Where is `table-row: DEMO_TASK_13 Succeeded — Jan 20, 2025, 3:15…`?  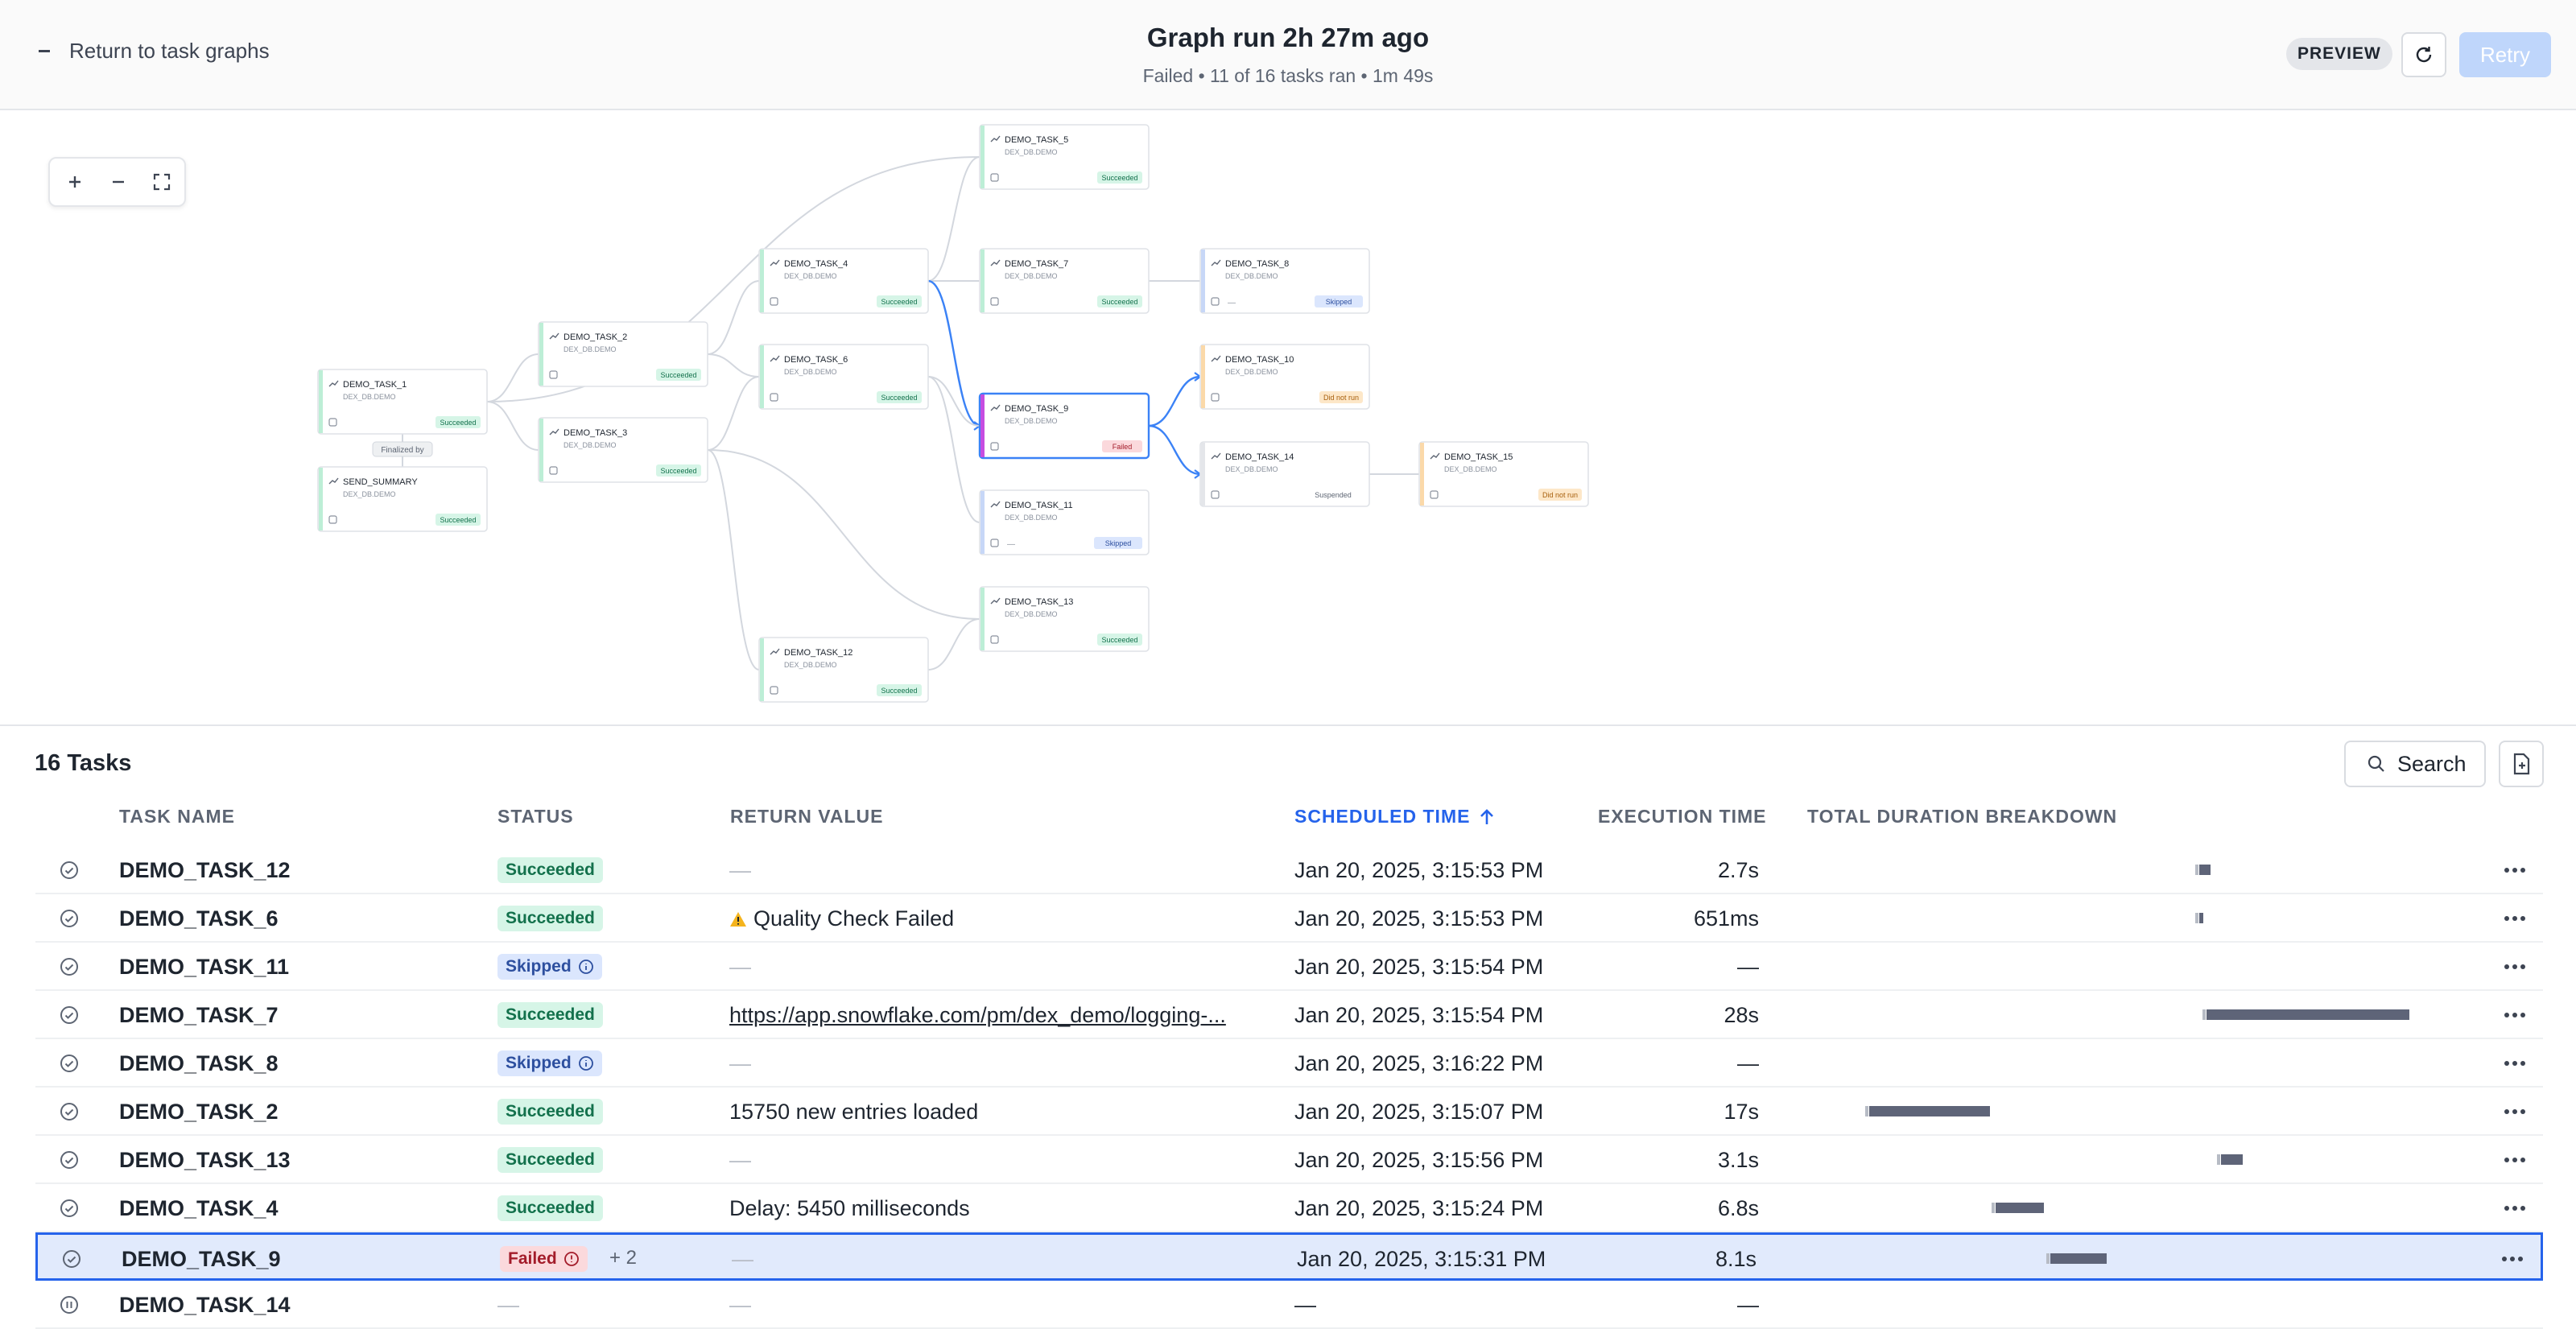 table-row: DEMO_TASK_13 Succeeded — Jan 20, 2025, 3:15… is located at coordinates (1289, 1160).